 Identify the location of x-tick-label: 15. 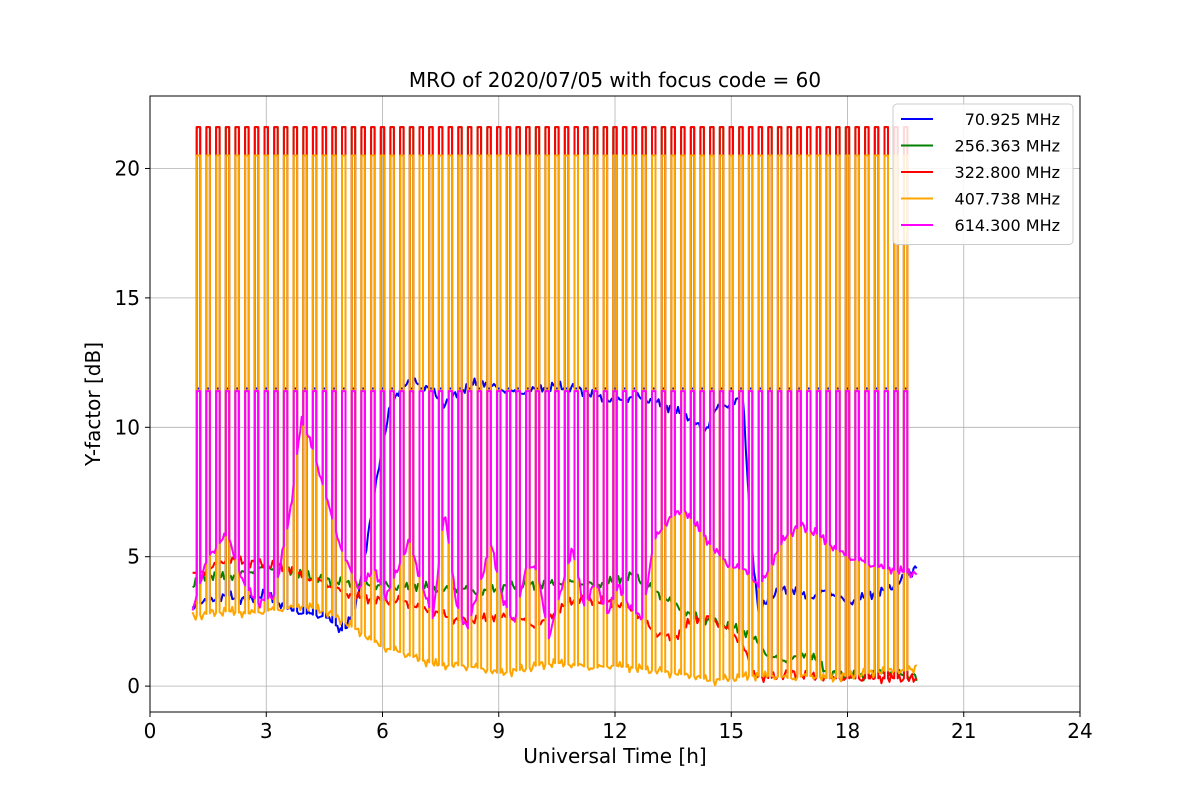
(731, 731).